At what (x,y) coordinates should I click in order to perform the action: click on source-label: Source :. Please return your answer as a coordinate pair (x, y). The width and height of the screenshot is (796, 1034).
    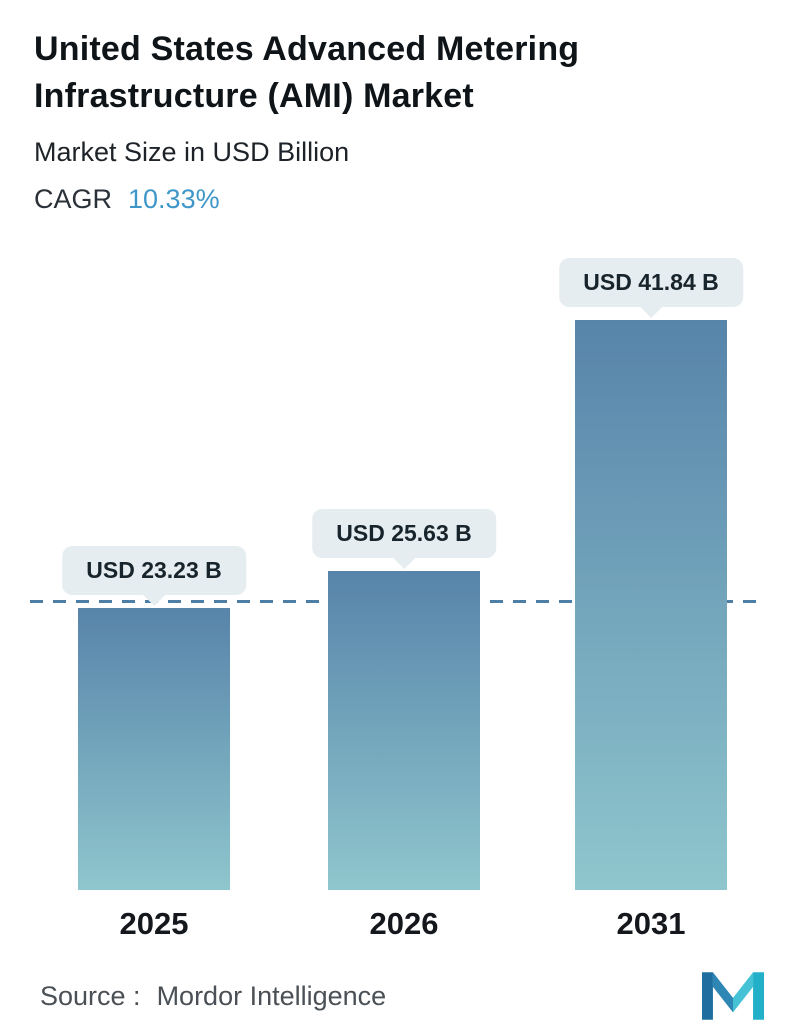
    Looking at the image, I should click on (90, 995).